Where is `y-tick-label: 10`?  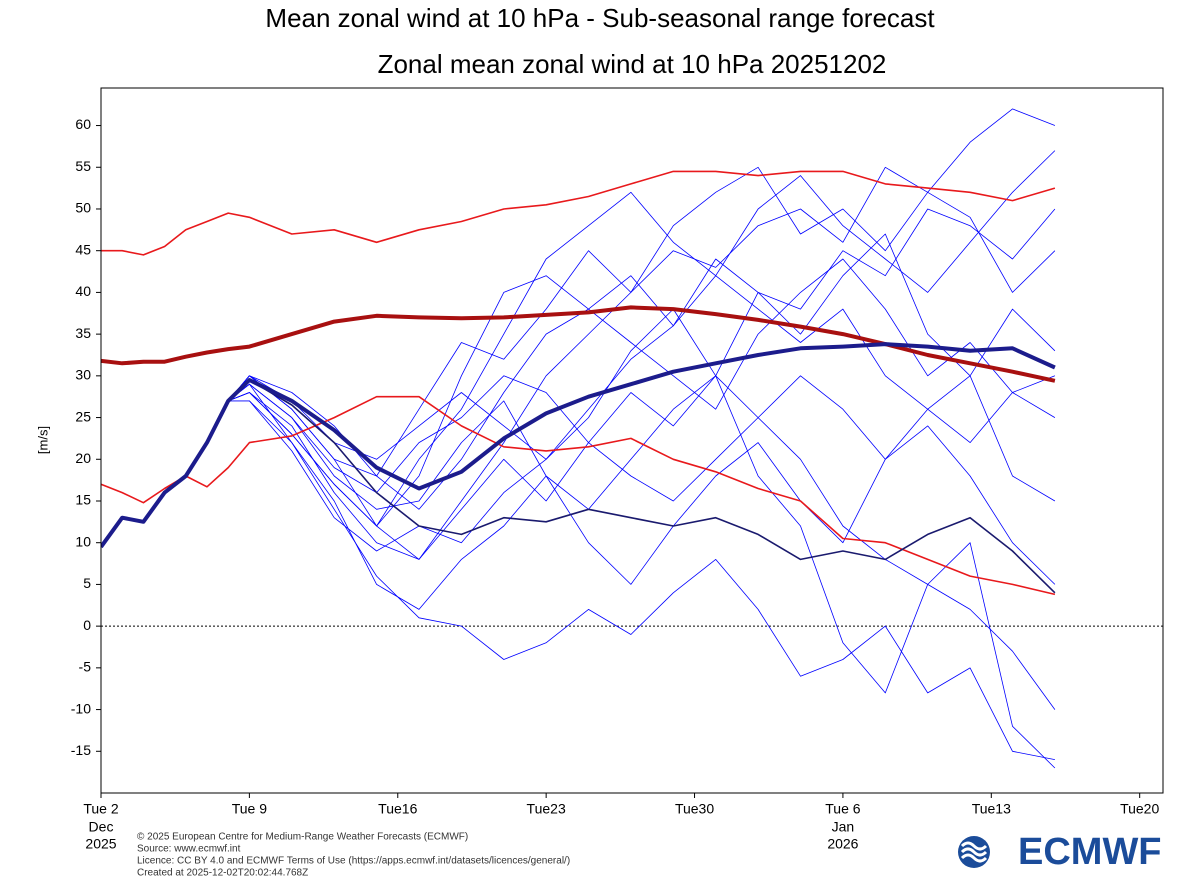
y-tick-label: 10 is located at coordinates (83, 541).